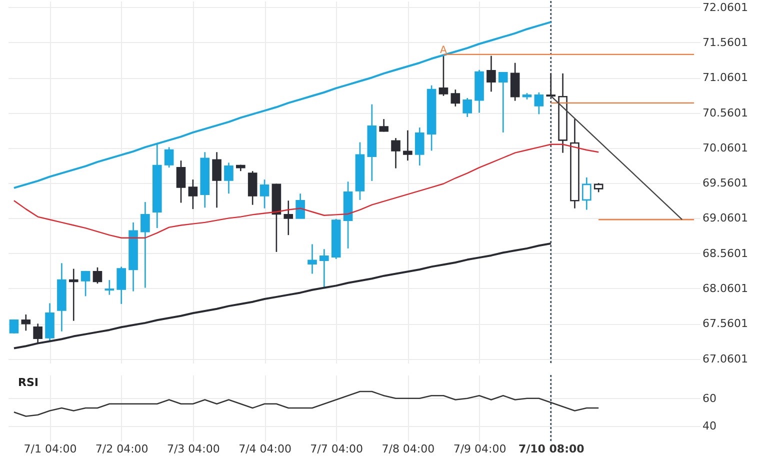  What do you see at coordinates (725, 288) in the screenshot?
I see `y-tick-label: 68.0601` at bounding box center [725, 288].